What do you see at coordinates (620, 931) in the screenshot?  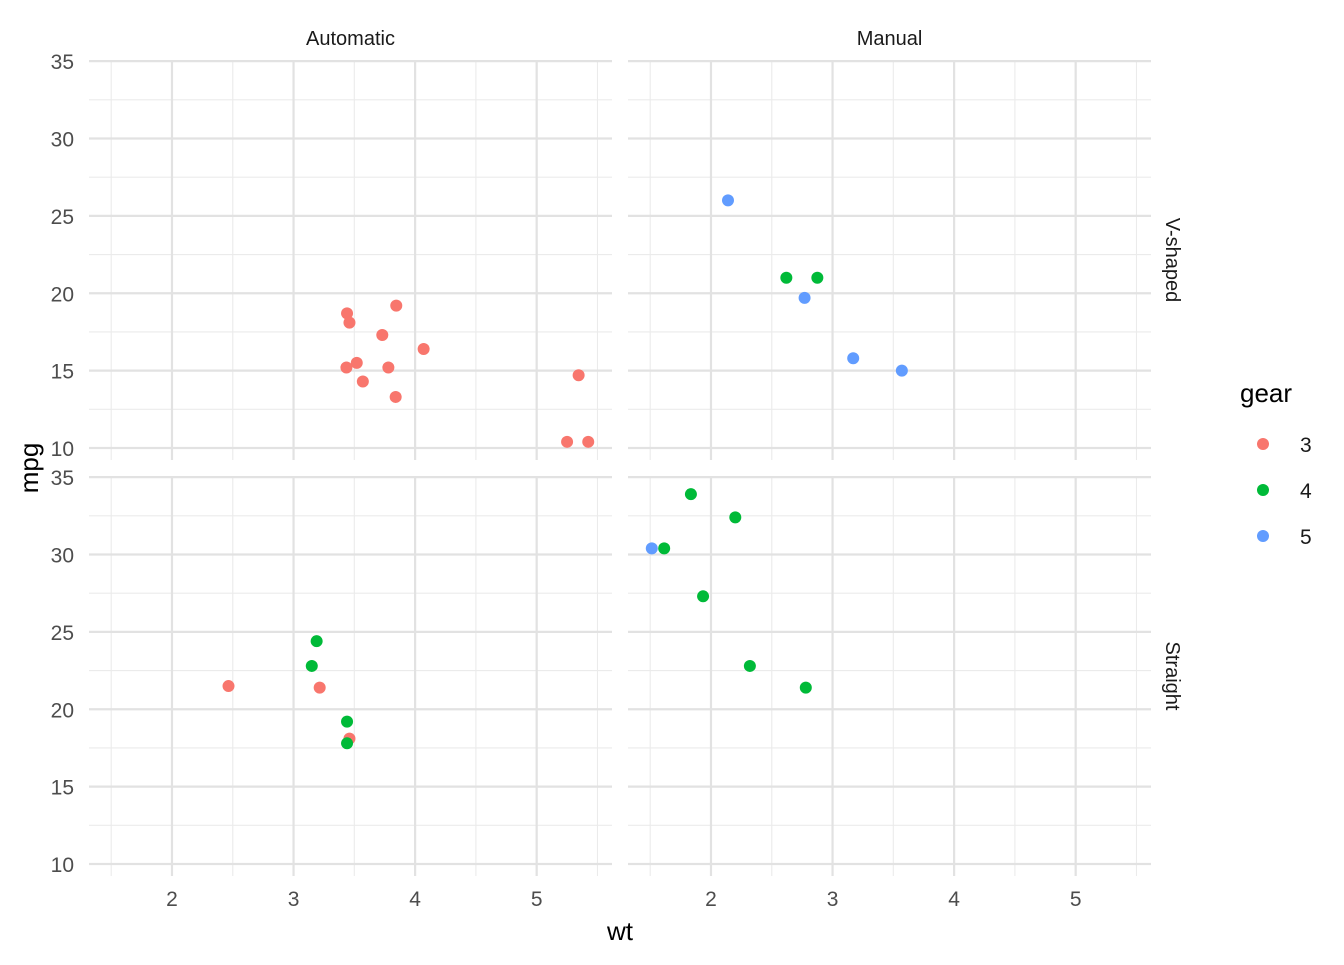 I see `x-axis-title: wt` at bounding box center [620, 931].